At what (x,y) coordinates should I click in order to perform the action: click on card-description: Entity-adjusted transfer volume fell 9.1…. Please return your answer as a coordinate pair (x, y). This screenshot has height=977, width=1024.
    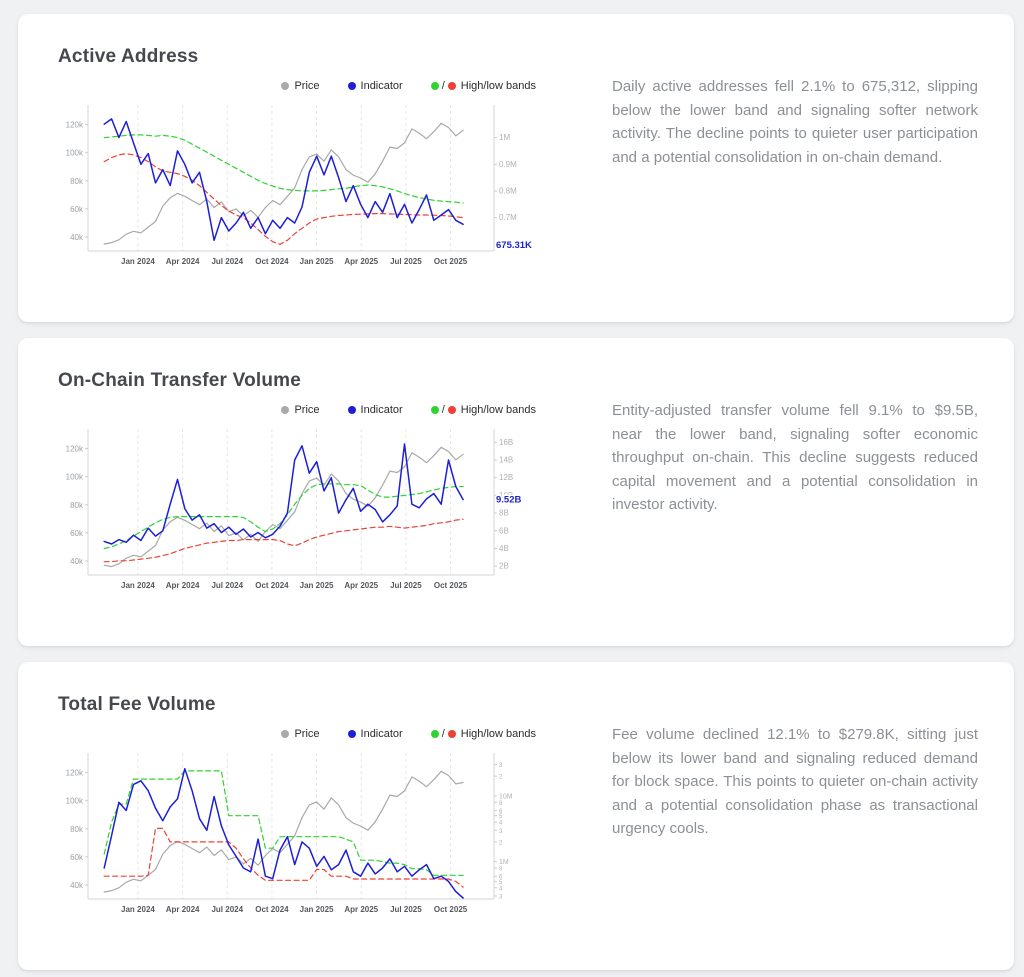
    Looking at the image, I should click on (795, 458).